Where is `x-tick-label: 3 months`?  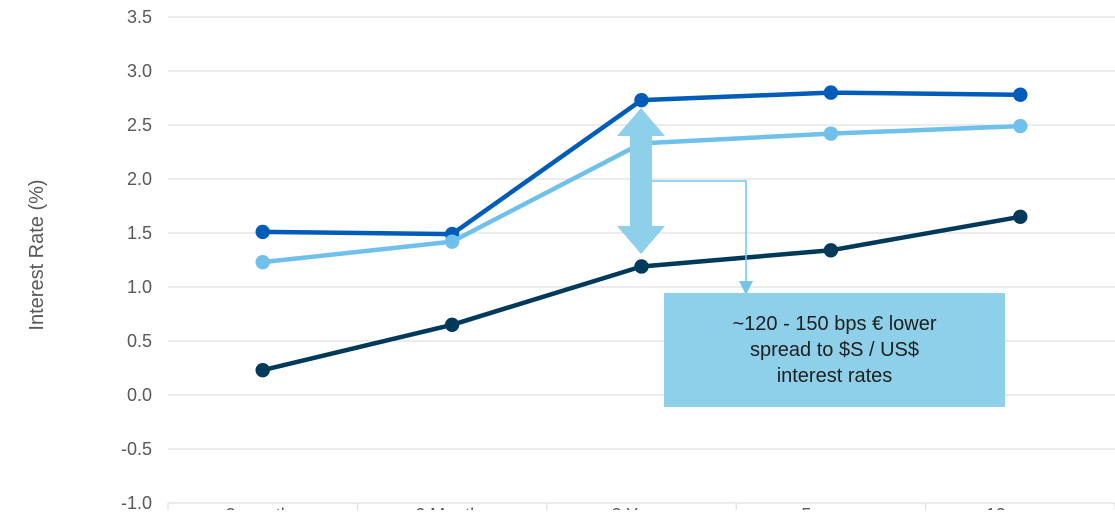 x-tick-label: 3 months is located at coordinates (263, 507).